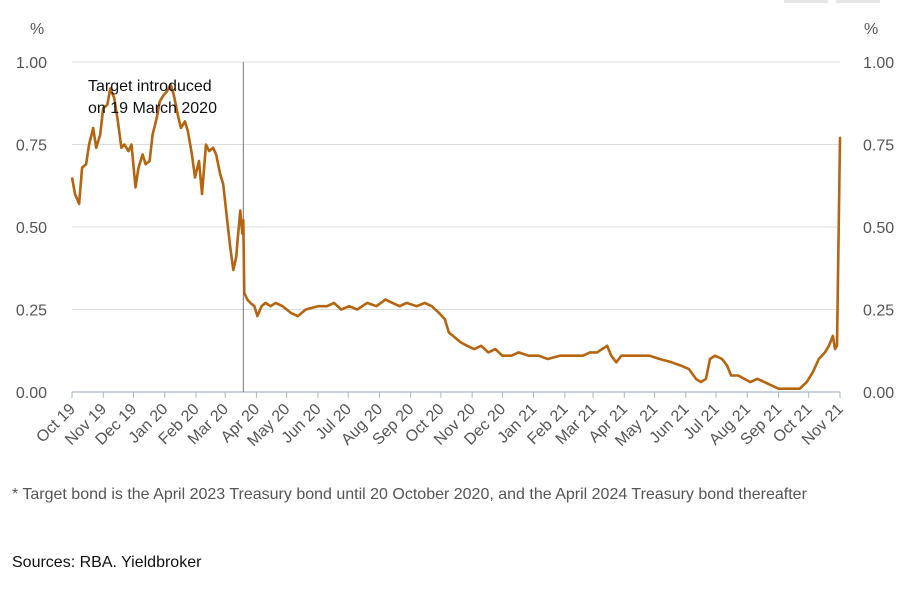 The width and height of the screenshot is (911, 601). I want to click on y-axis-right: 0.00 0.25 0.50 0.75 1.00, so click(878, 228).